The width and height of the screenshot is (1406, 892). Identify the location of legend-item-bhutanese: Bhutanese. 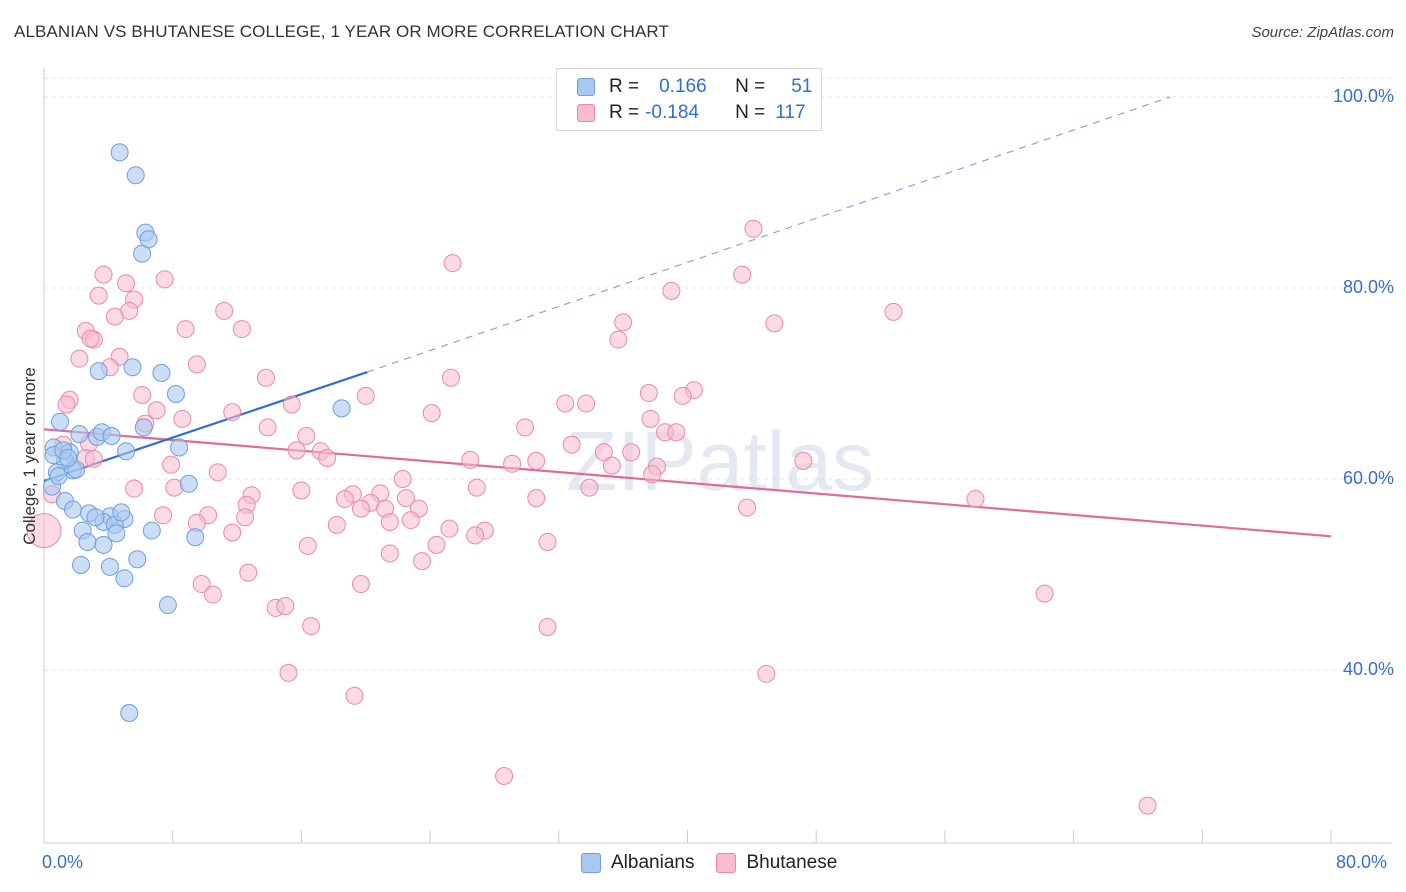
(776, 863).